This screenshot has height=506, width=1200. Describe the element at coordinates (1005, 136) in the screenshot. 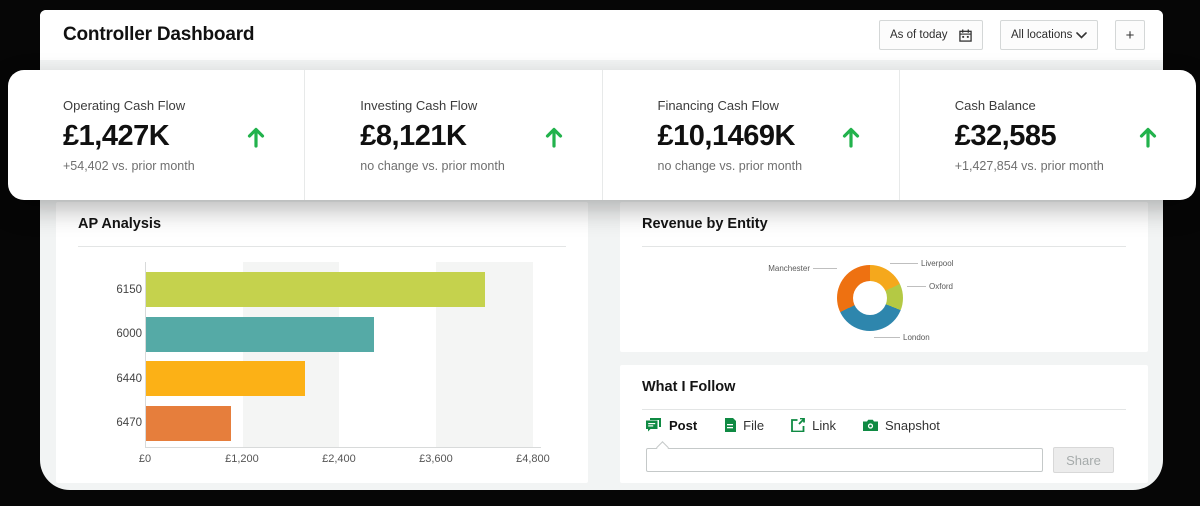

I see `kpi-value: £32,585` at that location.